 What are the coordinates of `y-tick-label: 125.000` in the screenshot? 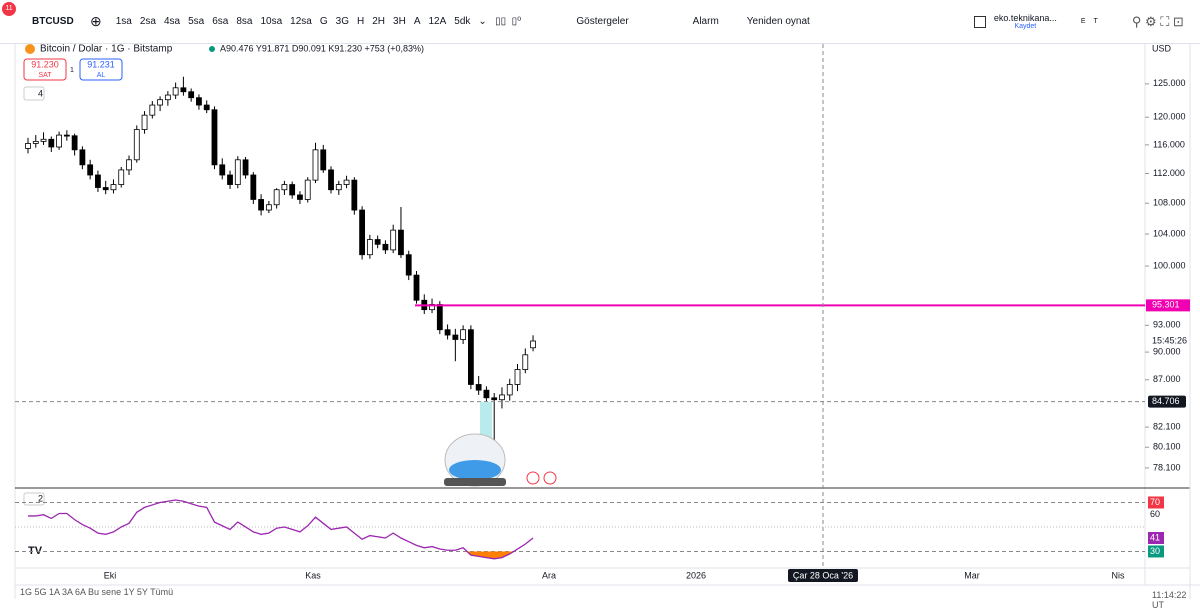 It's located at (1169, 83).